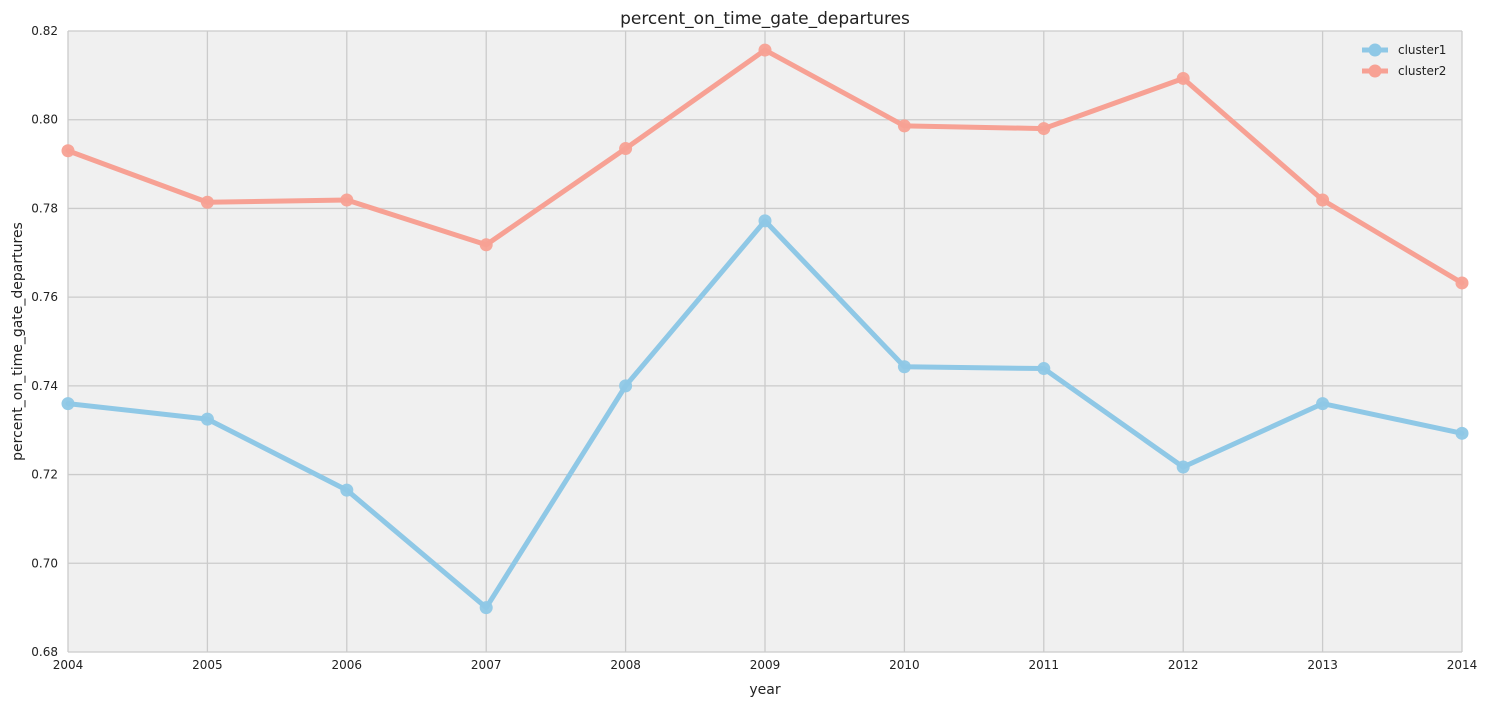 This screenshot has height=707, width=1486. Describe the element at coordinates (44, 386) in the screenshot. I see `y-tick-label: 0.74` at that location.